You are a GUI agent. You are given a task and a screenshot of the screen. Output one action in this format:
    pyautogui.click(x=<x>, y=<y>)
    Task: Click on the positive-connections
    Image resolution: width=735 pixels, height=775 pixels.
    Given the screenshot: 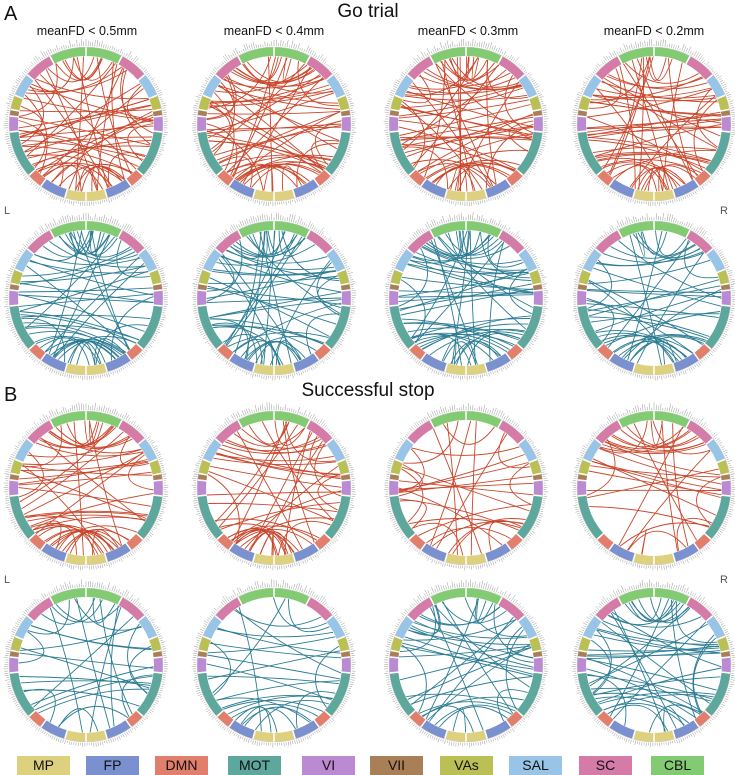 What is the action you would take?
    pyautogui.click(x=466, y=488)
    